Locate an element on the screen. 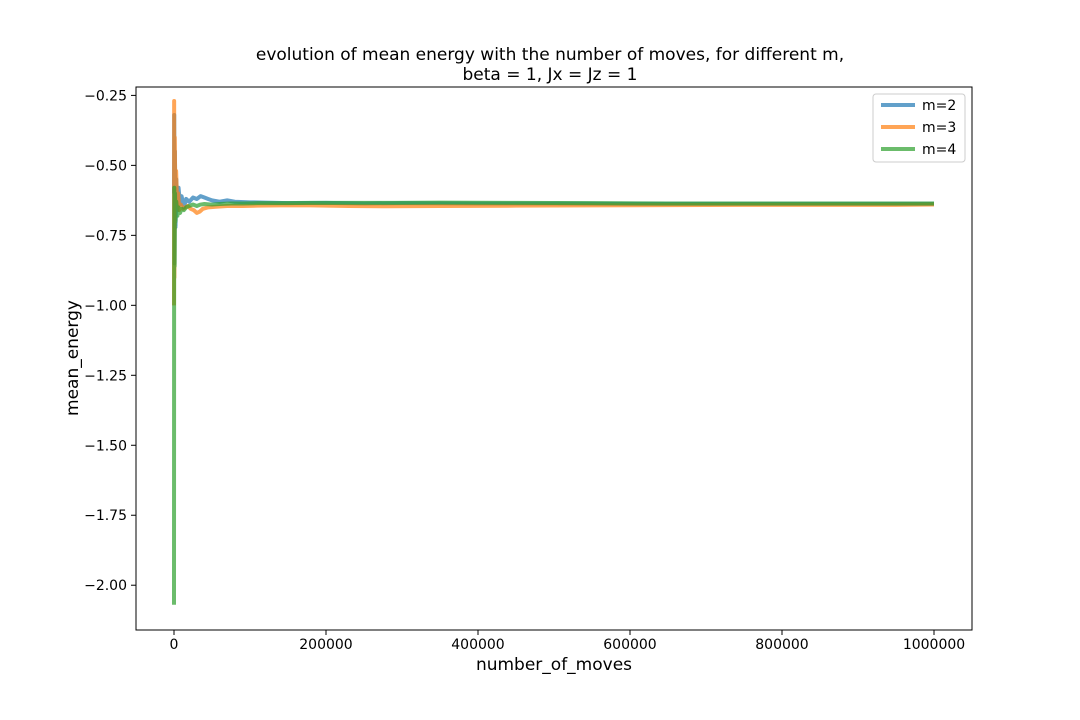 This screenshot has height=720, width=1080. chart-title-line-2: beta = 1, Jx = Jz = 1 is located at coordinates (550, 75).